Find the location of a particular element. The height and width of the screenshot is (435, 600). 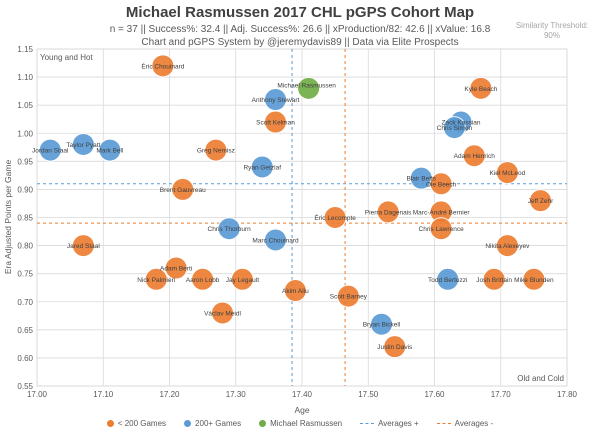

data-point-label: Jared Staal is located at coordinates (83, 246).